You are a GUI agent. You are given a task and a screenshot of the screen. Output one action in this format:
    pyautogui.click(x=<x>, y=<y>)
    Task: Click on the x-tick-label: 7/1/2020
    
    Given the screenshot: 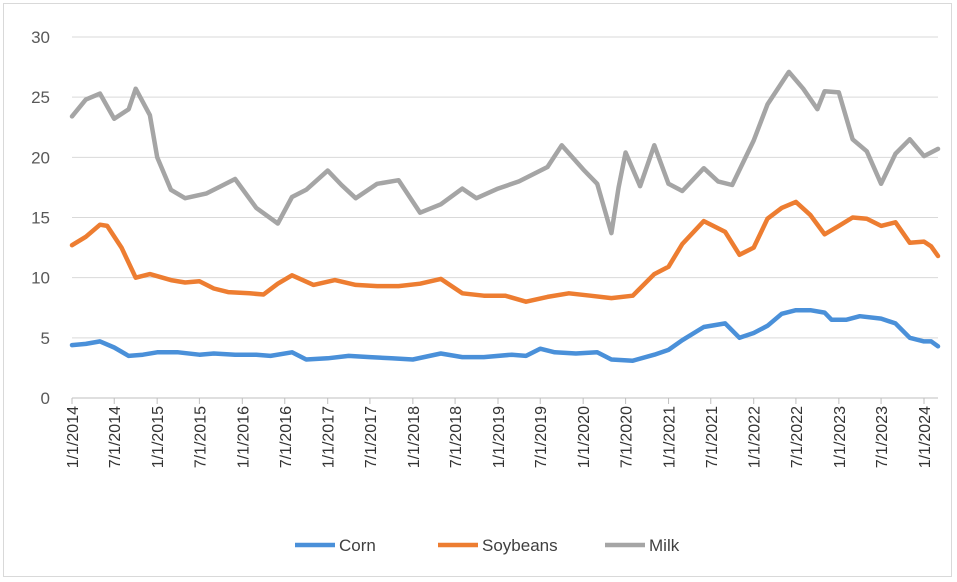 What is the action you would take?
    pyautogui.click(x=627, y=437)
    